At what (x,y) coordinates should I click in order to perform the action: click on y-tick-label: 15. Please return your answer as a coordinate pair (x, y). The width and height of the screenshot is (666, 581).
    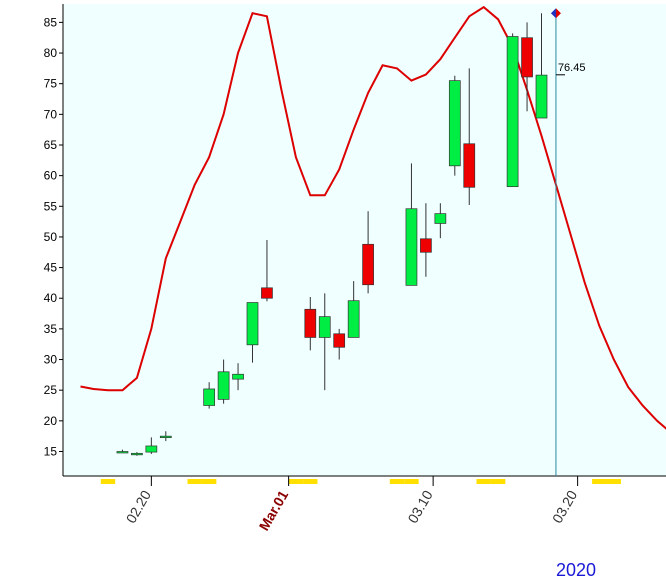
    Looking at the image, I should click on (51, 451).